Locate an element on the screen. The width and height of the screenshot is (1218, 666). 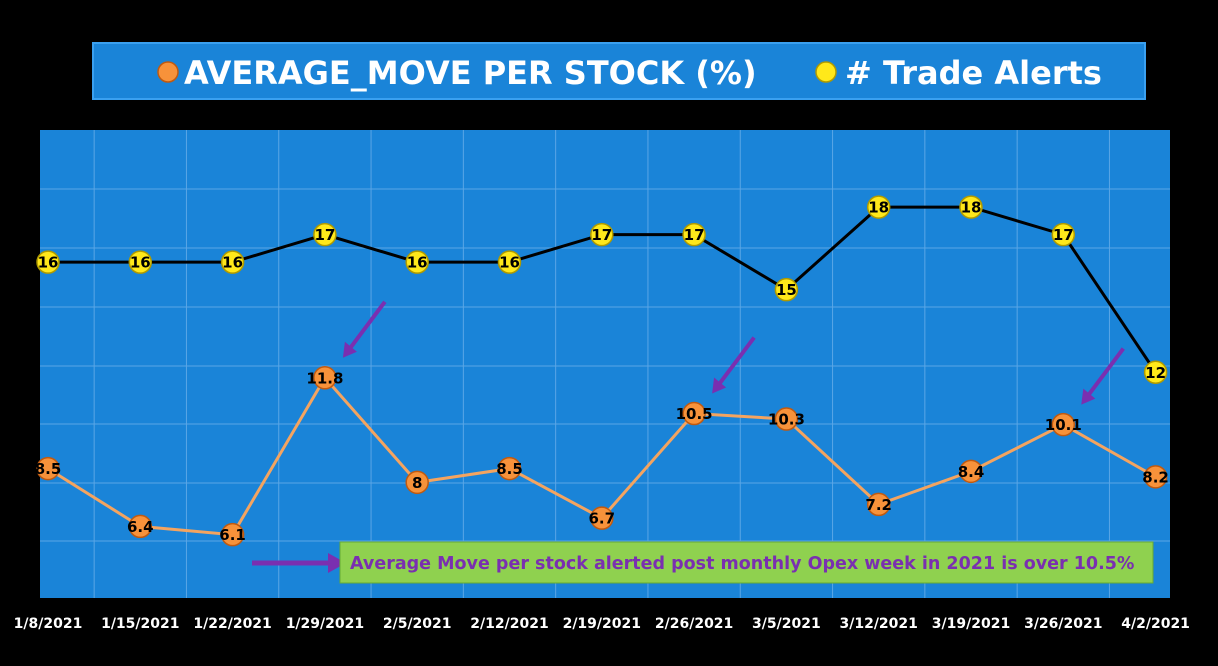
legend-alerts-marker is located at coordinates (826, 72).